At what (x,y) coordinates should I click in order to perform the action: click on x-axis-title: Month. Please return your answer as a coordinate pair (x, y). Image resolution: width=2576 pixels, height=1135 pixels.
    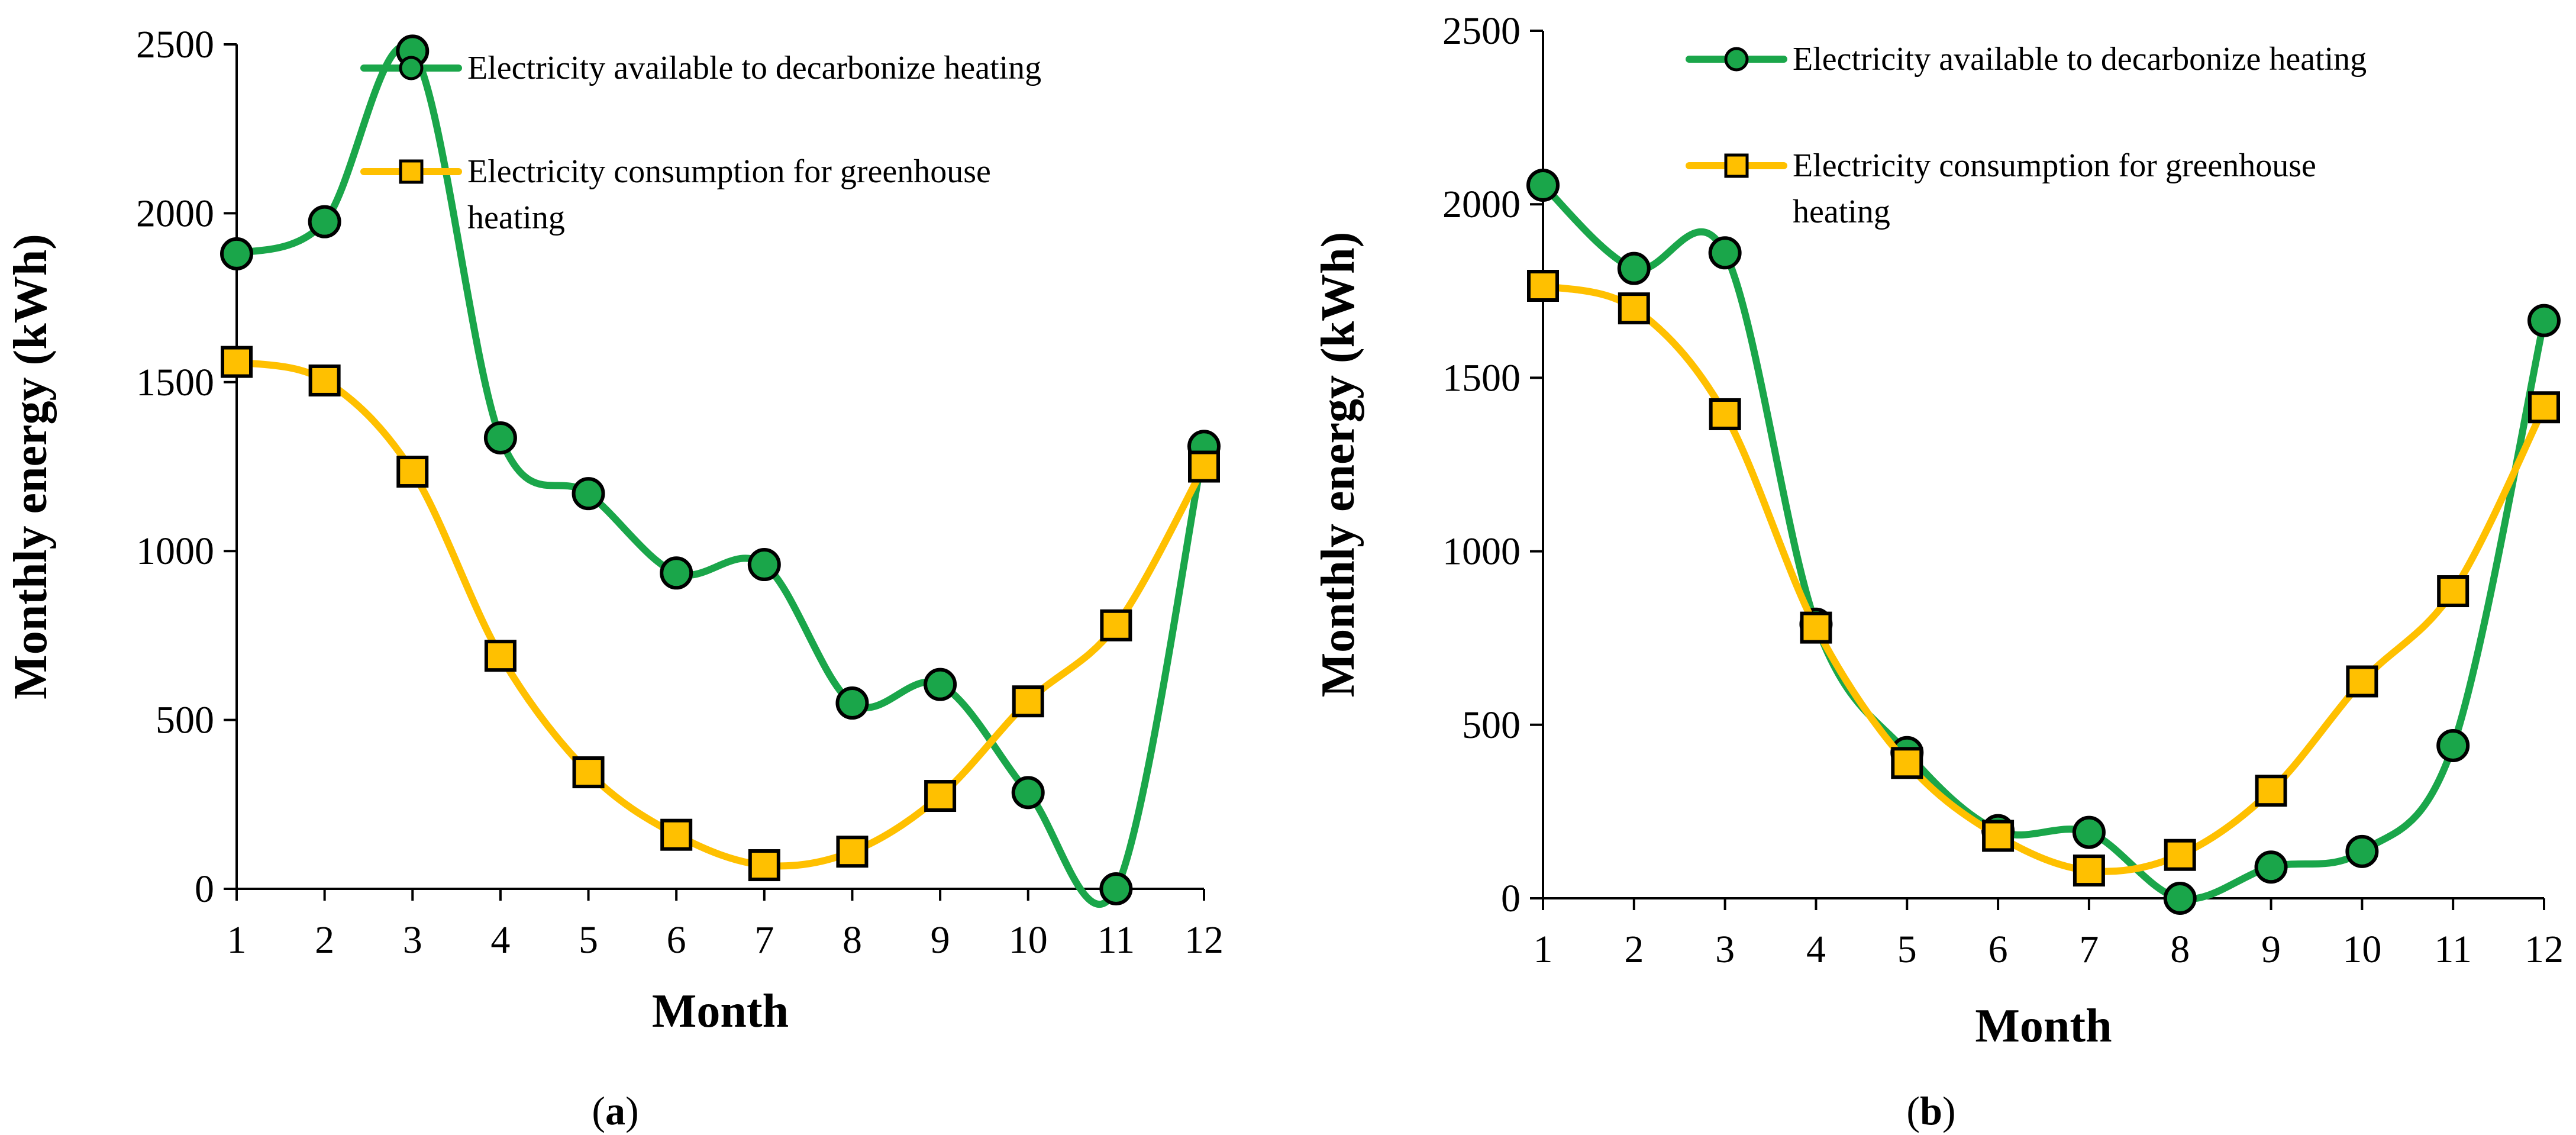
    Looking at the image, I should click on (2043, 1026).